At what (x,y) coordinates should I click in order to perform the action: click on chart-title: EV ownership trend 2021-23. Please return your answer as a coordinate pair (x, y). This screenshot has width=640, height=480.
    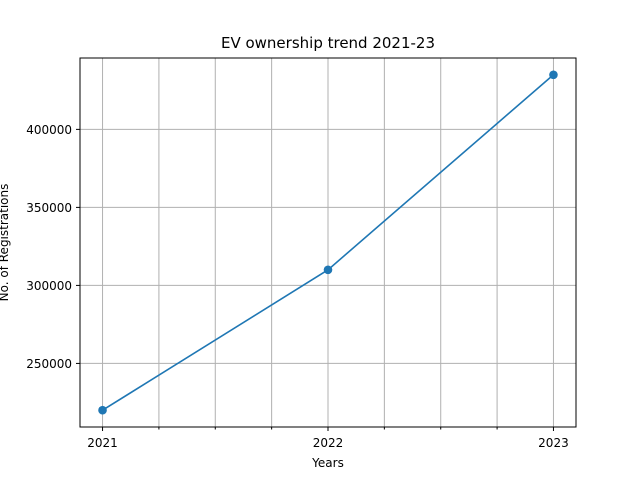
    Looking at the image, I should click on (328, 43).